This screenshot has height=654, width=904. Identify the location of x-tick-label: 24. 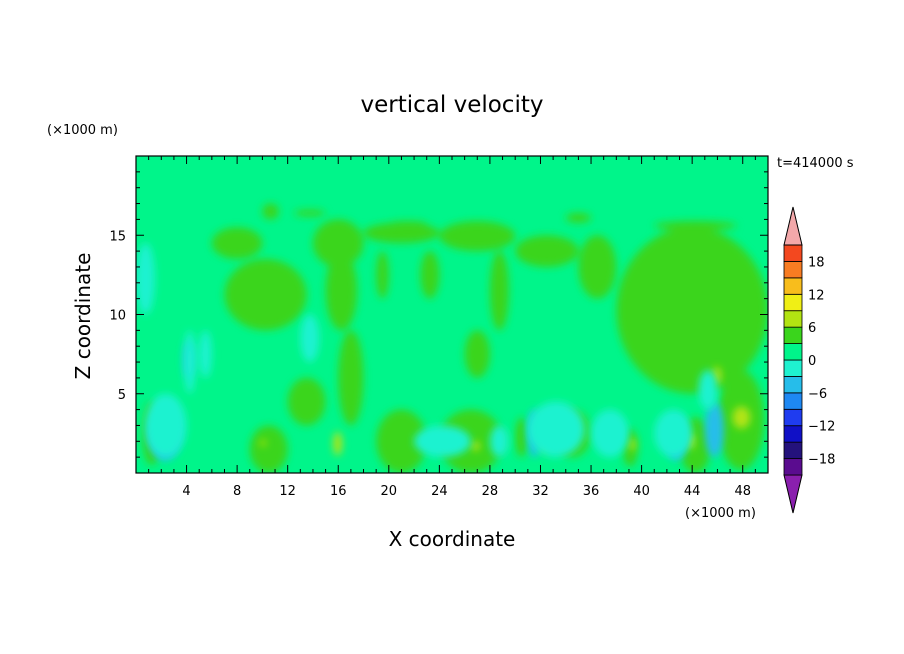
(439, 491).